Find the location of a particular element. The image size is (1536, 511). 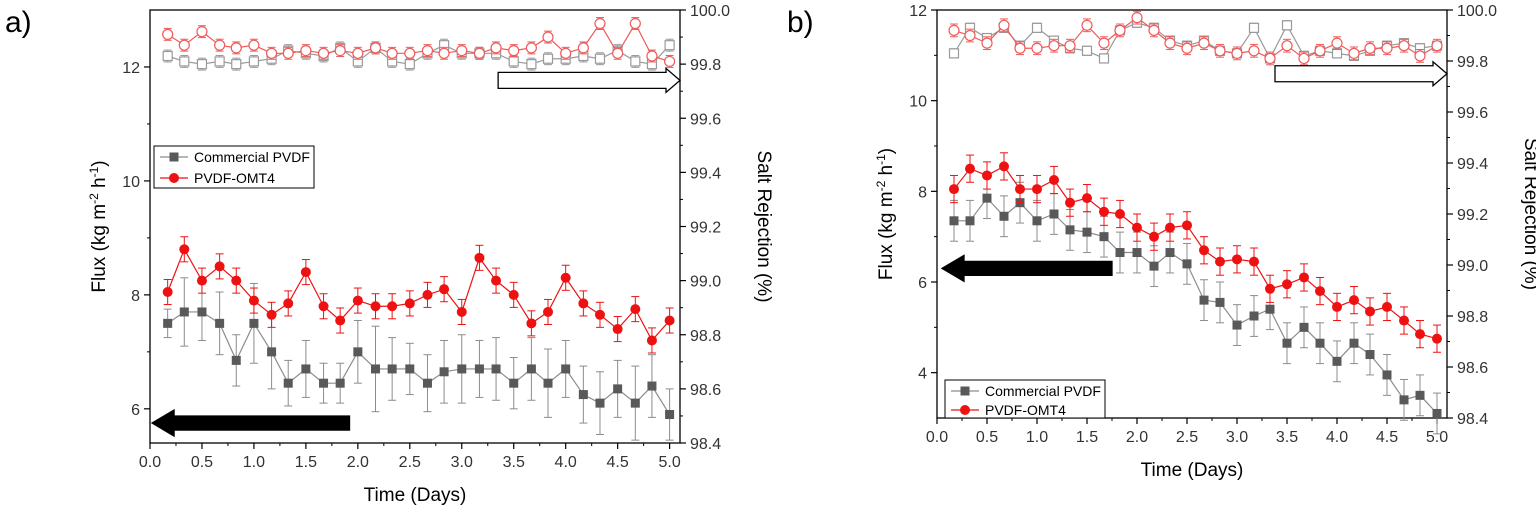

y-right-axis-title: Salt Rejection (%) is located at coordinates (763, 226).